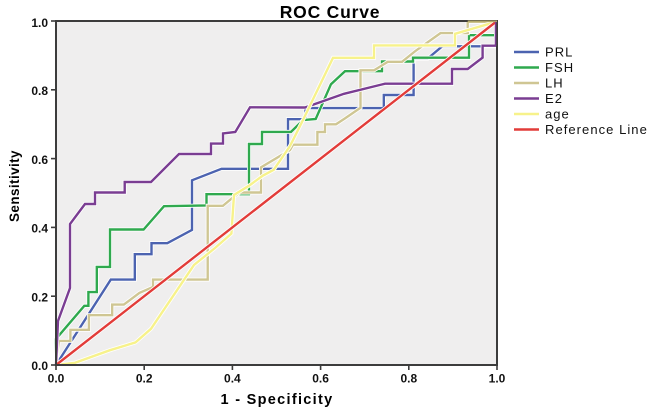  I want to click on svg-text: 1 - Specificity, so click(277, 400).